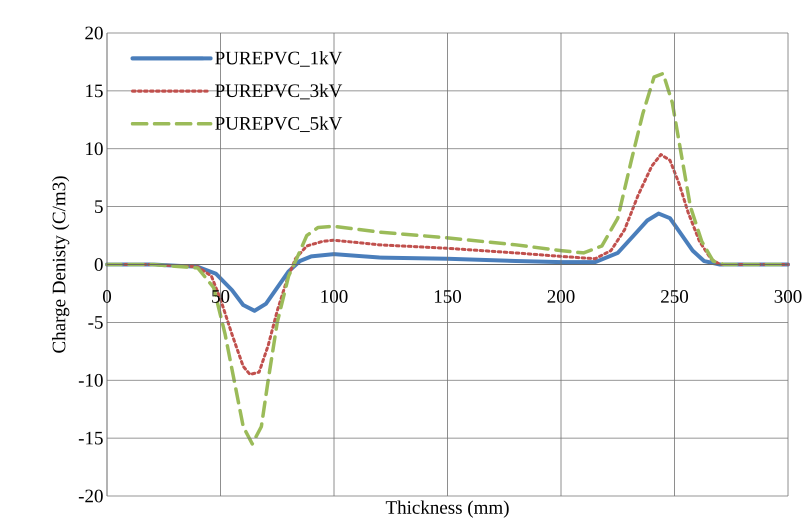 This screenshot has width=810, height=529. I want to click on x-axis-title: Thickness (mm), so click(447, 509).